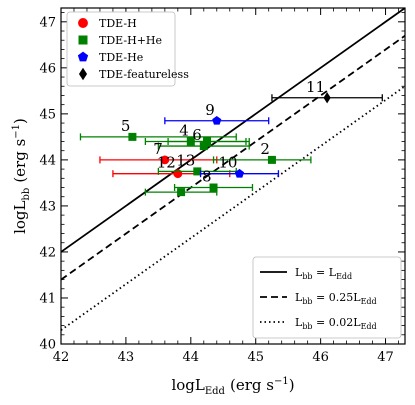  I want to click on marker-legend: TDE-H TDE-H+He TDE-He TDE-featureless, so click(127, 49).